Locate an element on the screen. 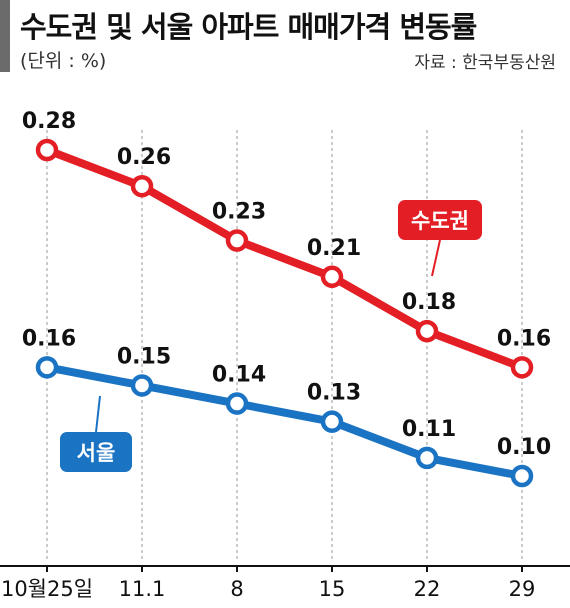 The width and height of the screenshot is (570, 608). seoul-data-label-5: 0.10 is located at coordinates (524, 447).